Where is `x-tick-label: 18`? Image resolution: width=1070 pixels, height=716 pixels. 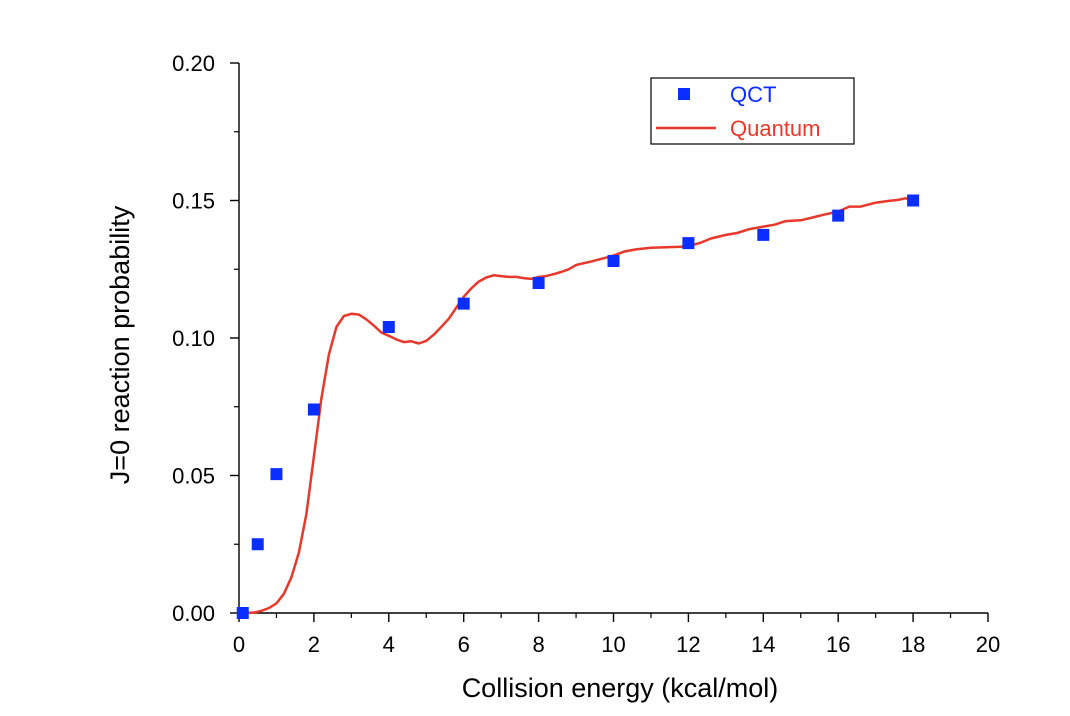 x-tick-label: 18 is located at coordinates (913, 644).